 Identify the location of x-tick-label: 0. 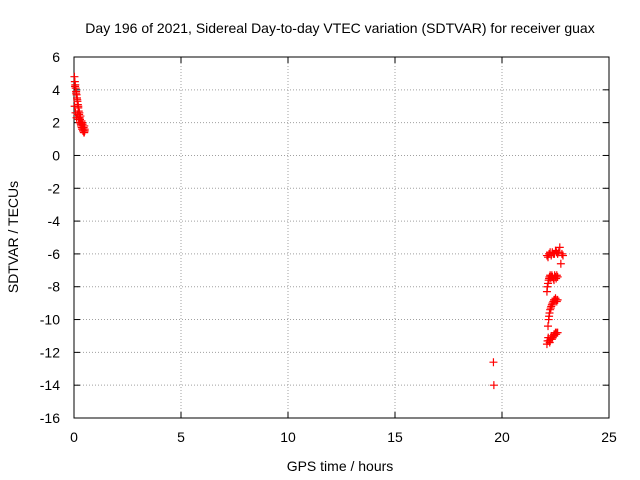
(74, 437).